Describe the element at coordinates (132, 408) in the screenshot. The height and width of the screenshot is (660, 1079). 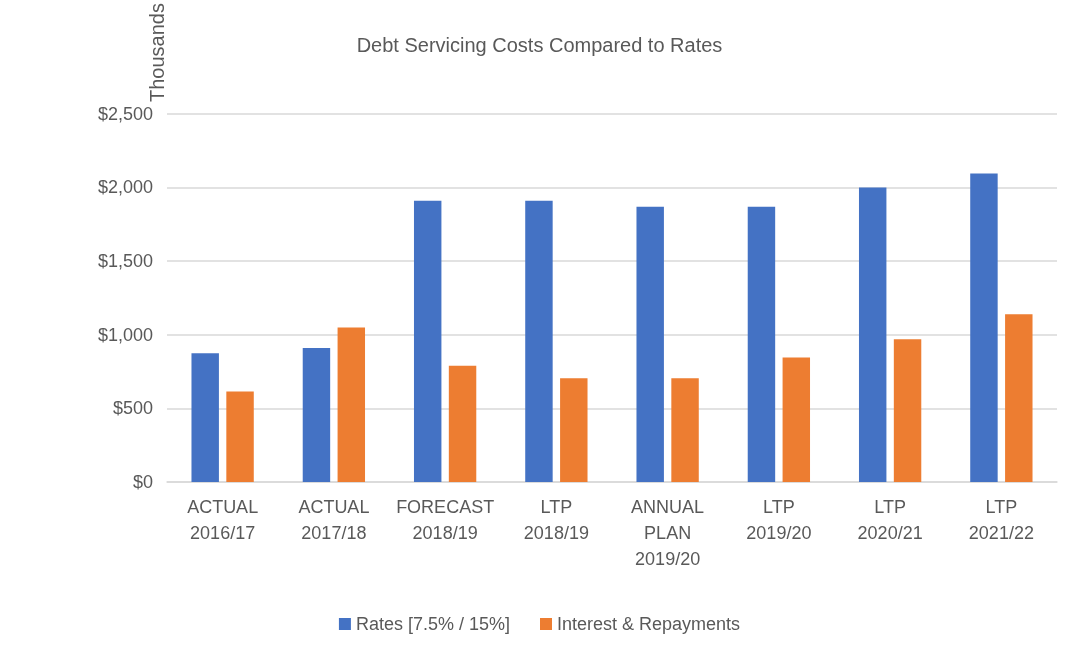
I see `y-tick-label: $500` at that location.